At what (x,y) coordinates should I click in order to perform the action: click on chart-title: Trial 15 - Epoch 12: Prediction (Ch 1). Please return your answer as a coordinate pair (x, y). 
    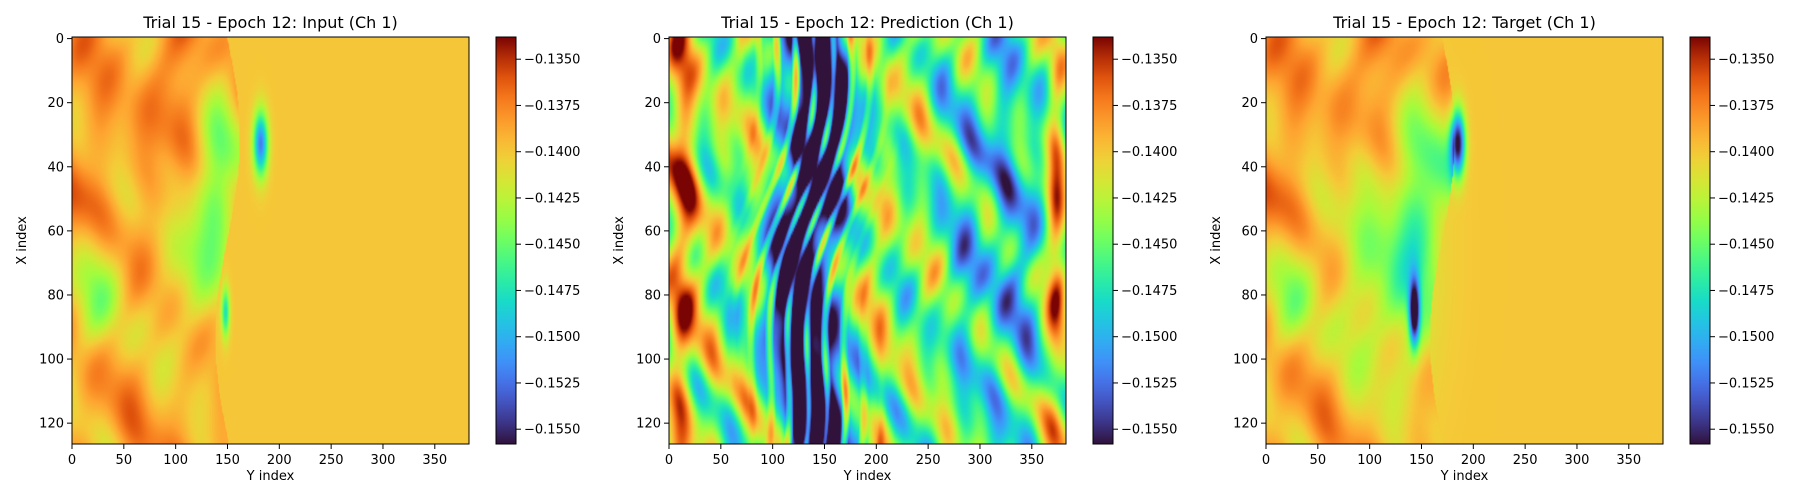
    Looking at the image, I should click on (867, 22).